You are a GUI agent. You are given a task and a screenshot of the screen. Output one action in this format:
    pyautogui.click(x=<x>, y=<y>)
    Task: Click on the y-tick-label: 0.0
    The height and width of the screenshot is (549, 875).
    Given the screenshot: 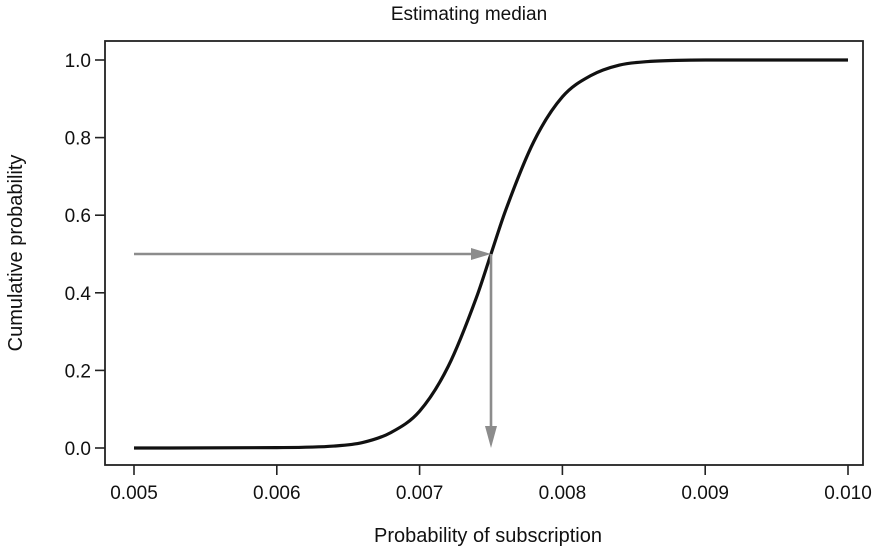 What is the action you would take?
    pyautogui.click(x=78, y=449)
    